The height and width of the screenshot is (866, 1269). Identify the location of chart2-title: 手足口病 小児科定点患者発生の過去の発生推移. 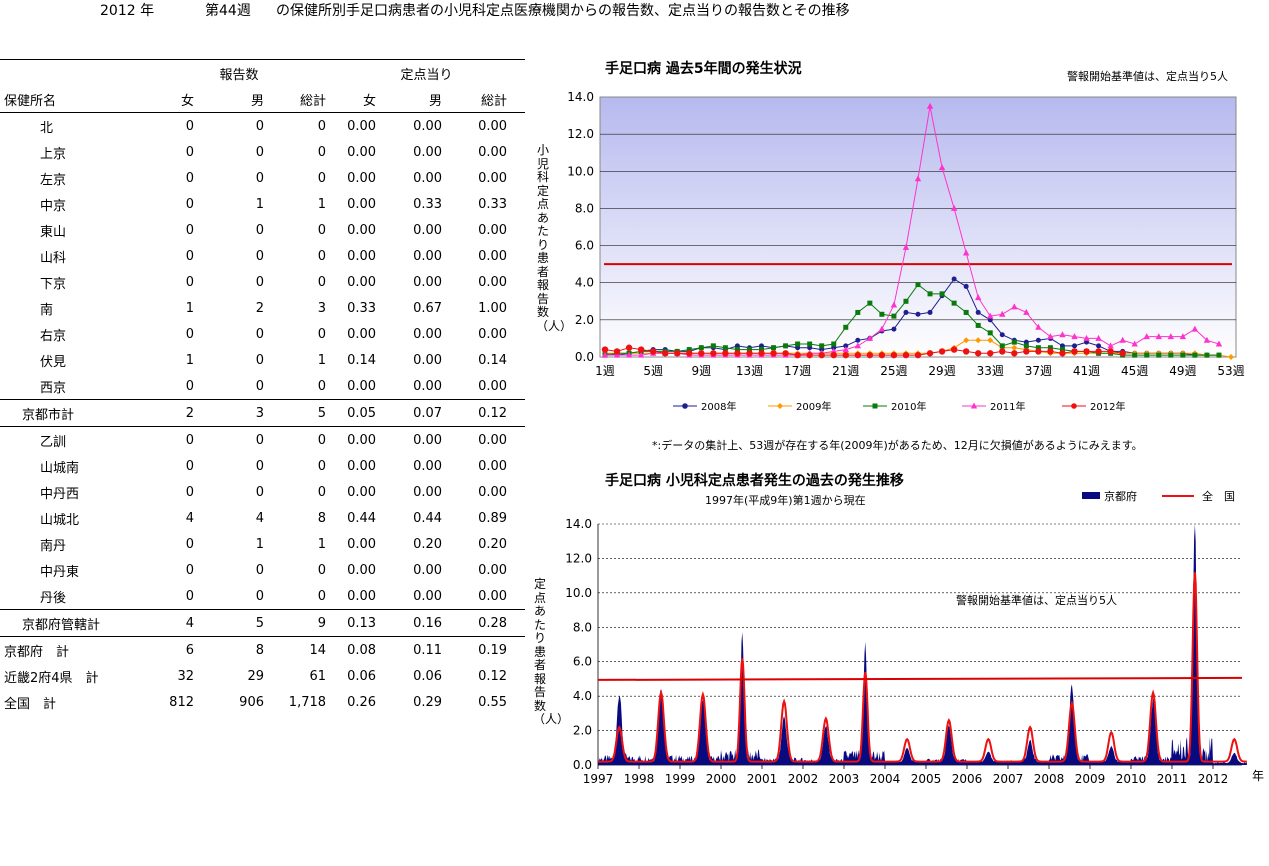
(754, 480).